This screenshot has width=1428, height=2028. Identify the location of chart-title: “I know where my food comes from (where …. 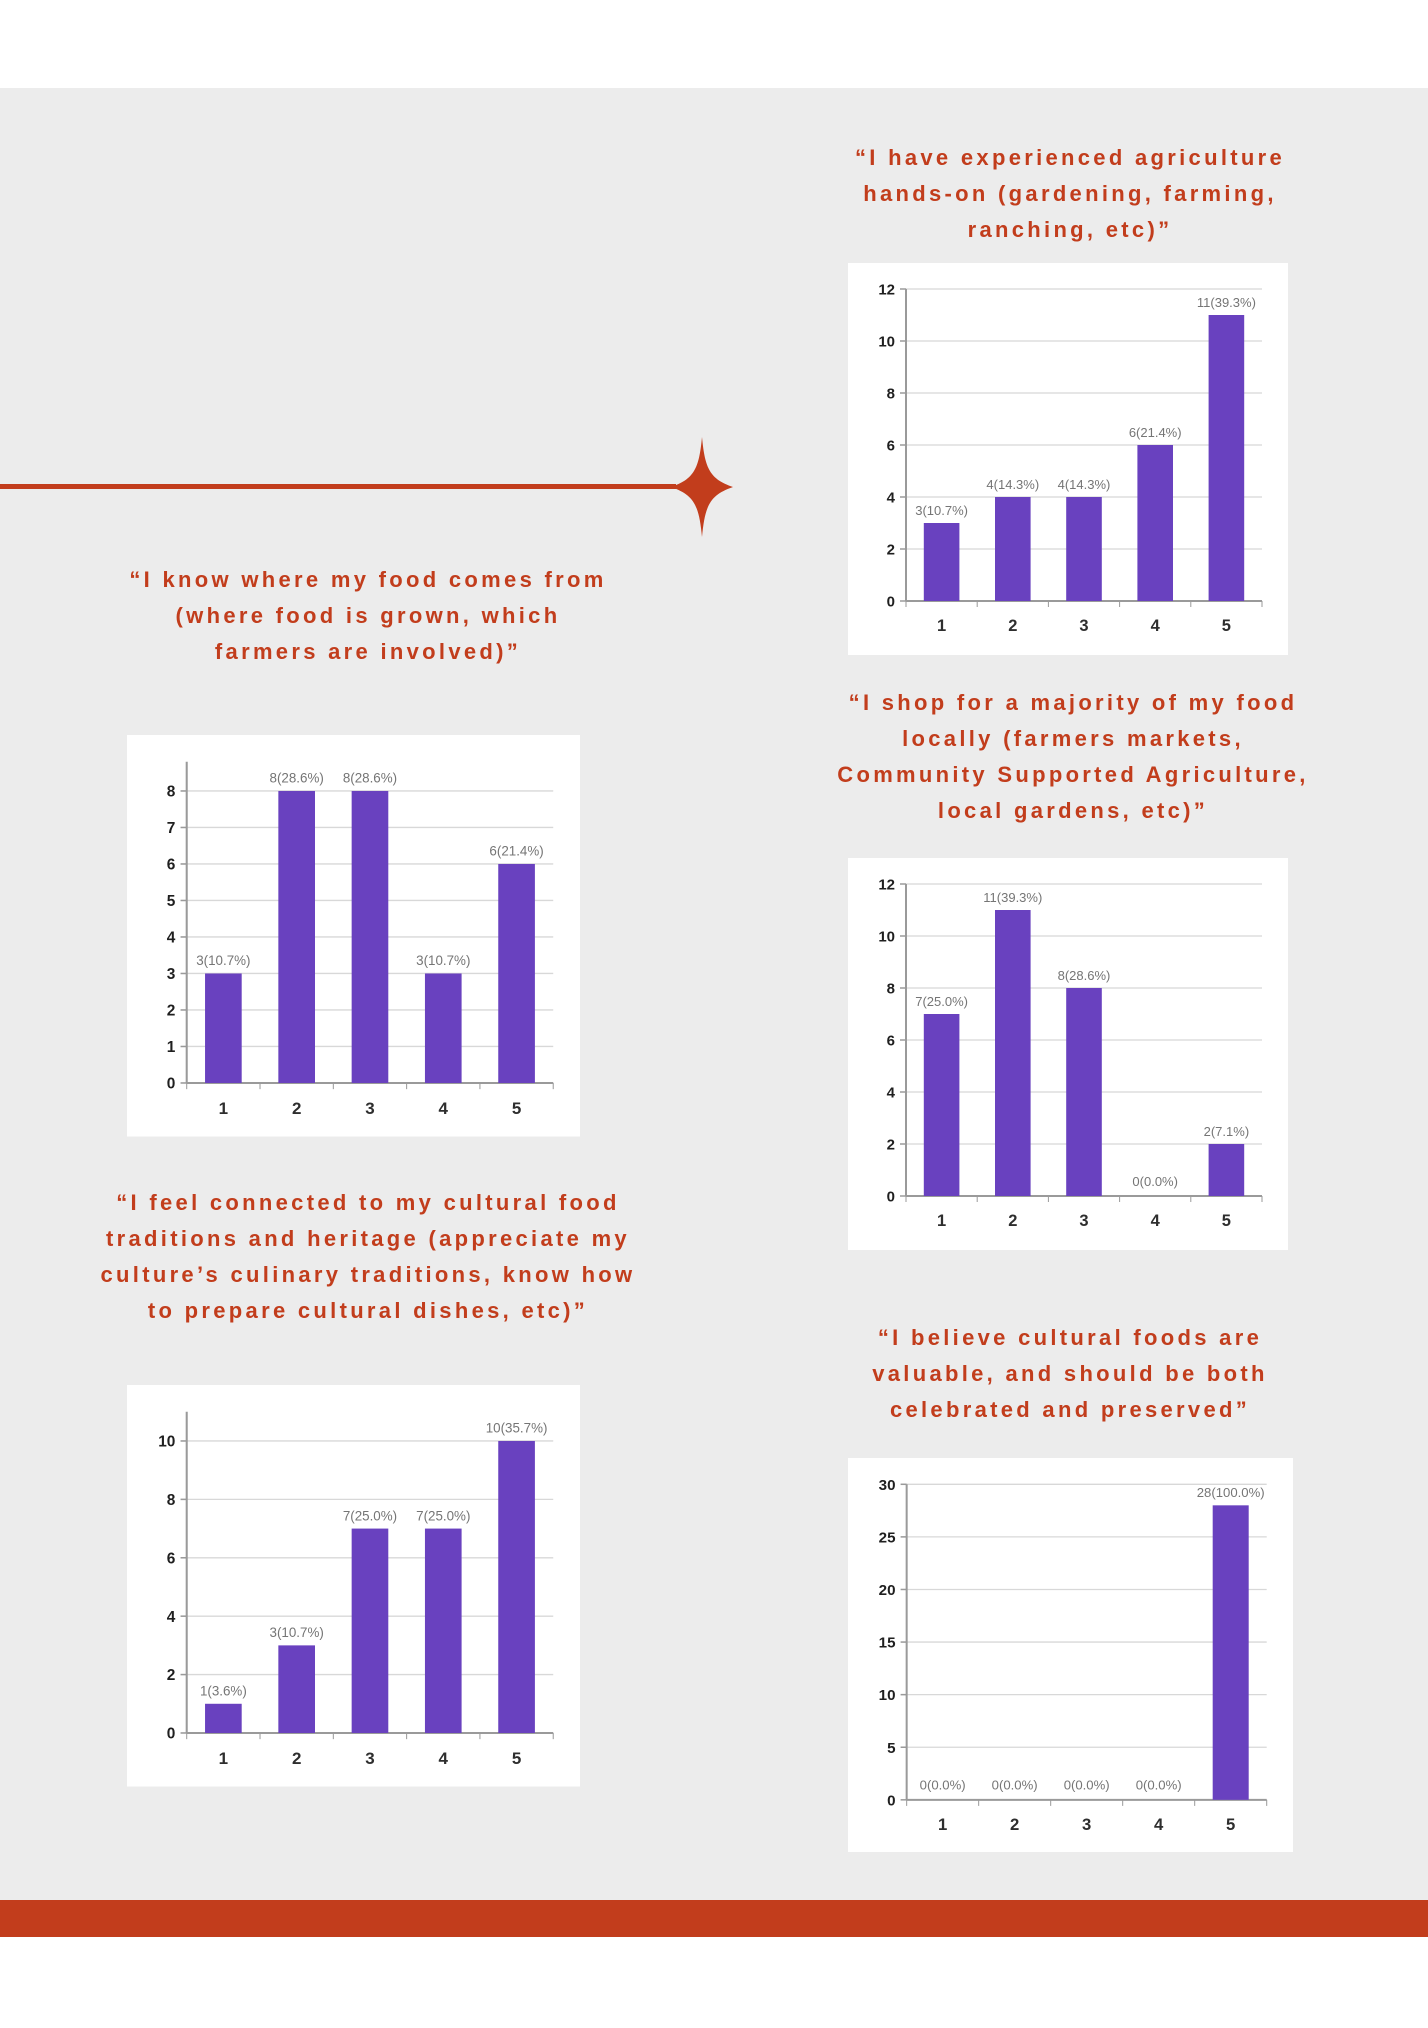
(368, 615).